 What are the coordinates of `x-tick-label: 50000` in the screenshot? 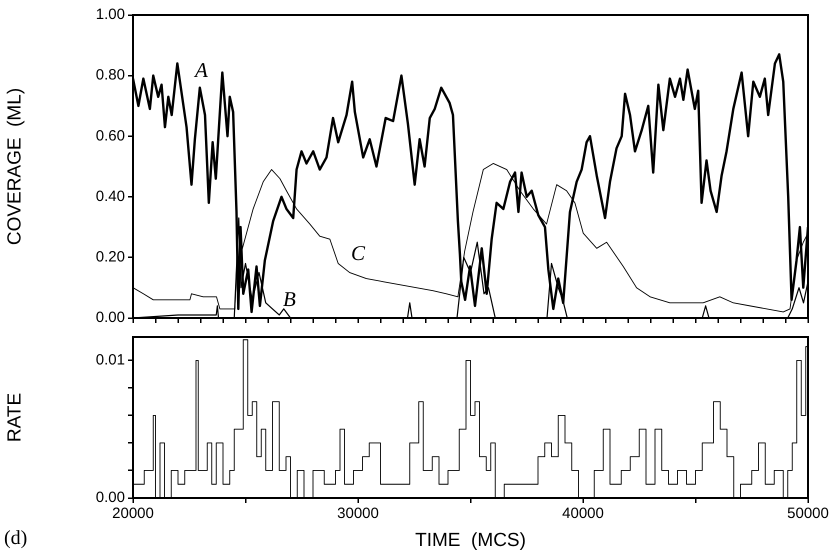 It's located at (808, 513).